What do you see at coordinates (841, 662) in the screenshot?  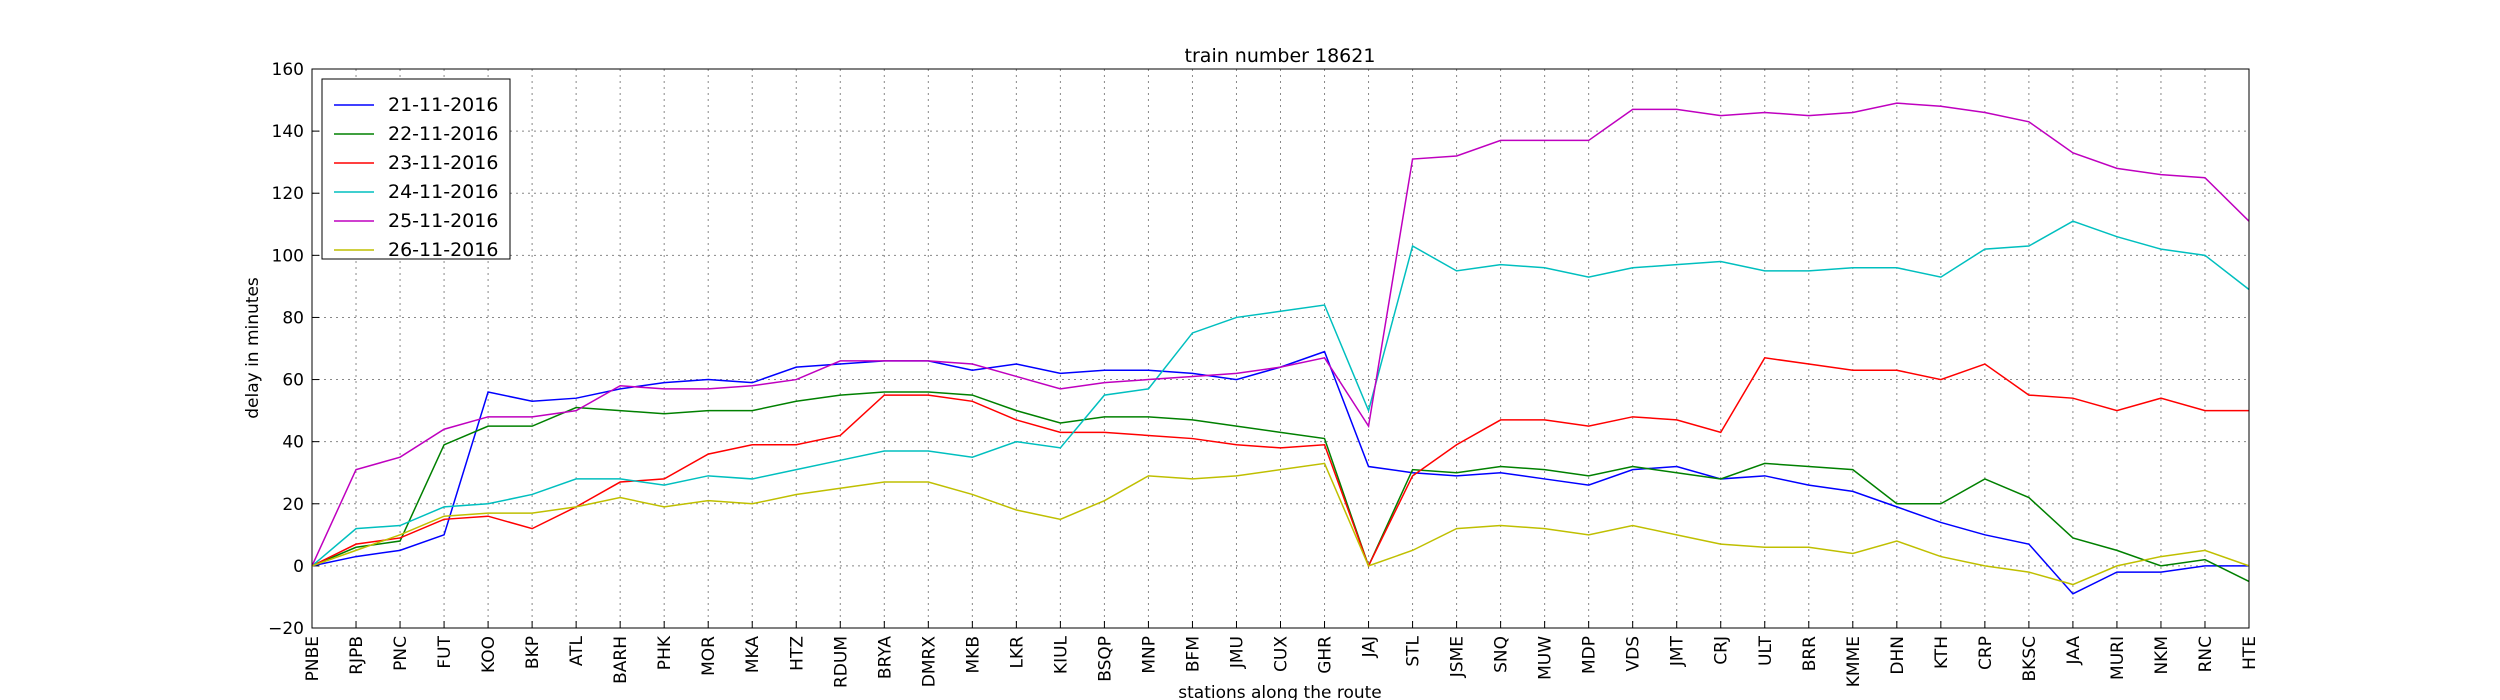 I see `x-tick-label: RDUM` at bounding box center [841, 662].